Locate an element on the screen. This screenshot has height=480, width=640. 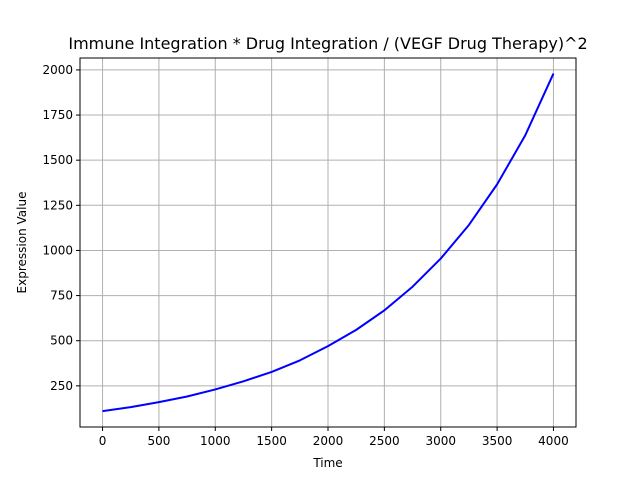
y-axis-label: Expression Value is located at coordinates (22, 243).